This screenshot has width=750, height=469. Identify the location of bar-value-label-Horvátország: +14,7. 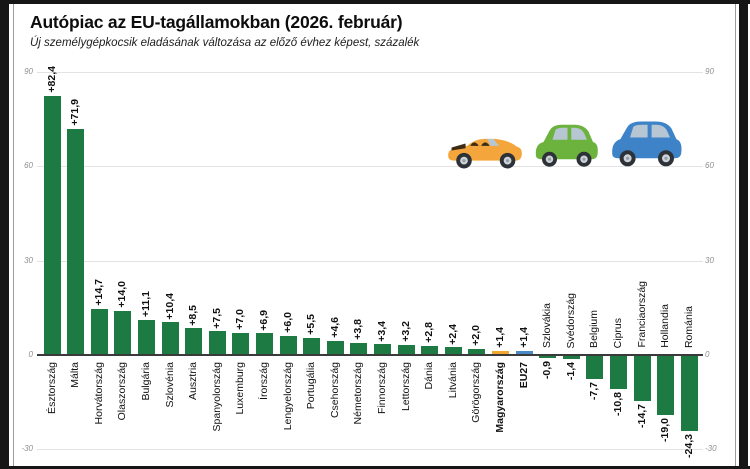
(98, 292).